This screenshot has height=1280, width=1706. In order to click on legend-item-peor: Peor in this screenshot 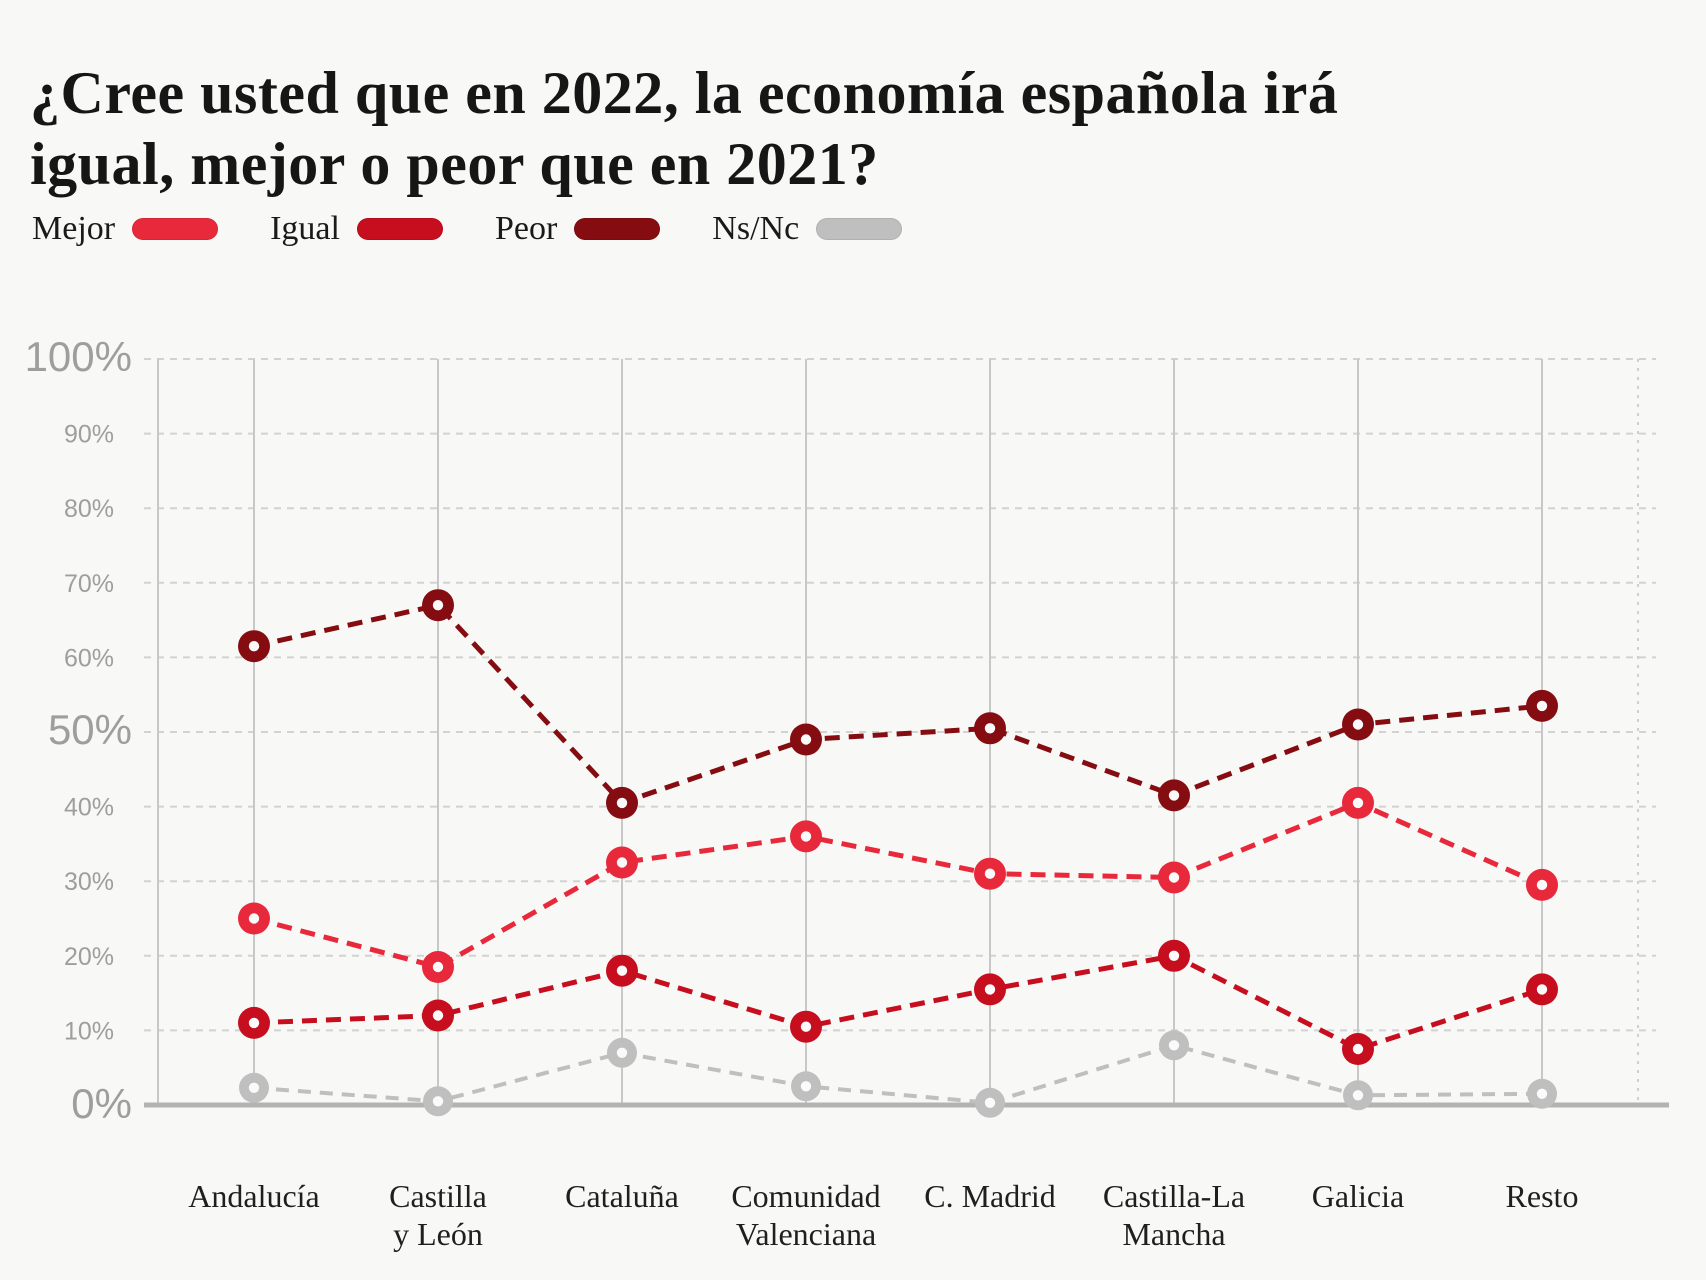, I will do `click(577, 229)`.